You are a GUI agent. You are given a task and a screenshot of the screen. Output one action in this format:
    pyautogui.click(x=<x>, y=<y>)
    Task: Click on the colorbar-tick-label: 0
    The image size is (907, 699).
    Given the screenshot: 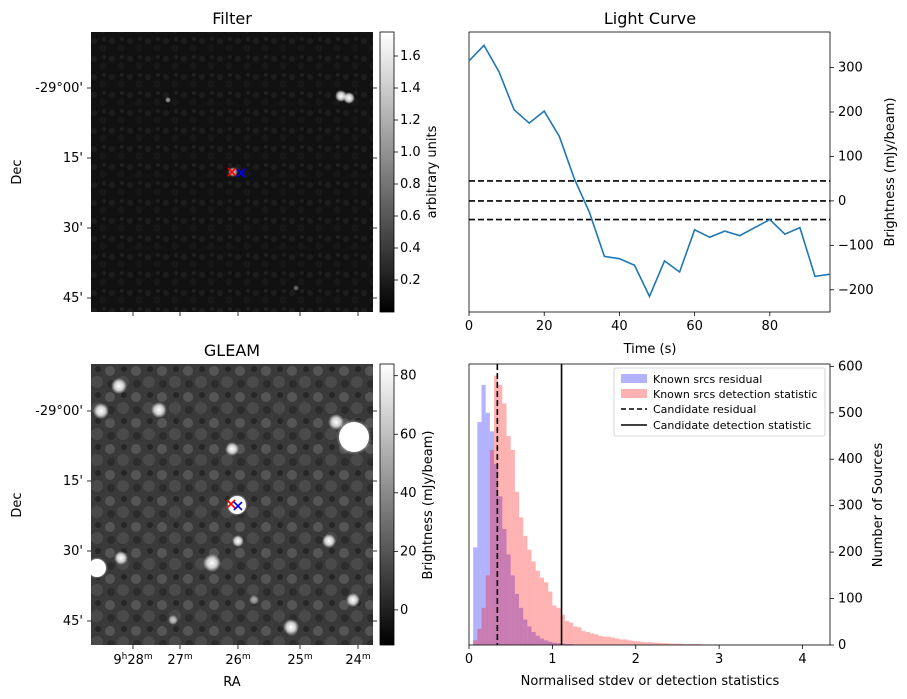 What is the action you would take?
    pyautogui.click(x=404, y=610)
    